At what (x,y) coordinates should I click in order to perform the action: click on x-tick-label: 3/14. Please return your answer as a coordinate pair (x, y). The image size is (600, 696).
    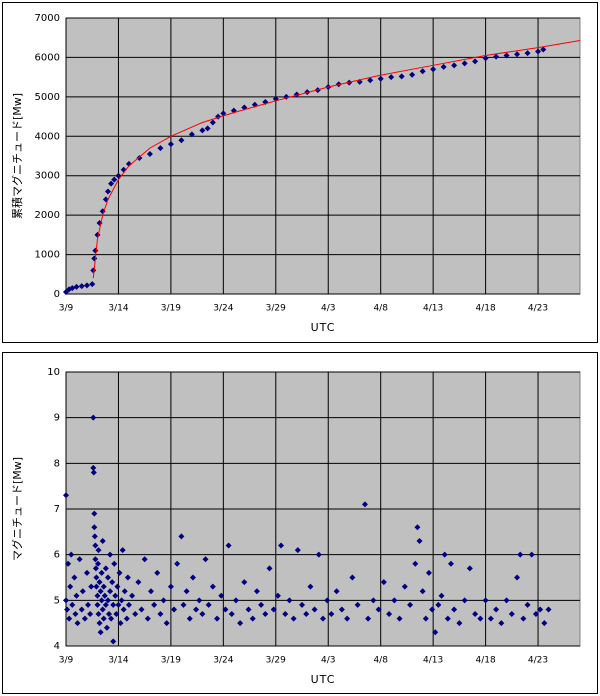
    Looking at the image, I should click on (118, 661).